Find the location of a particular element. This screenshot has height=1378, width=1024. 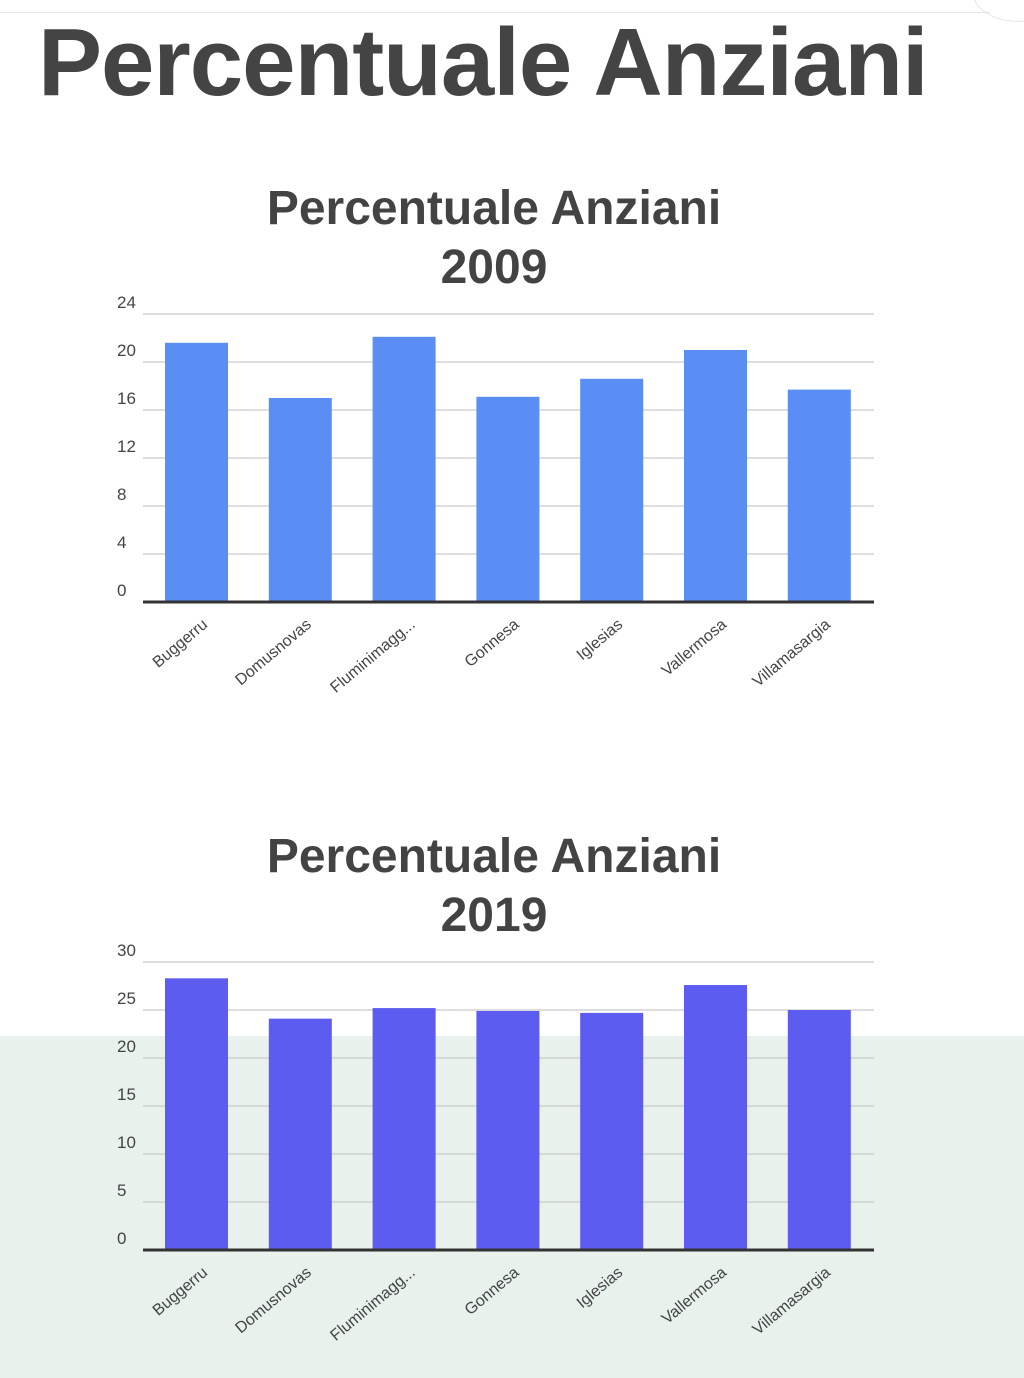

y-tick-label: 16 is located at coordinates (126, 398).